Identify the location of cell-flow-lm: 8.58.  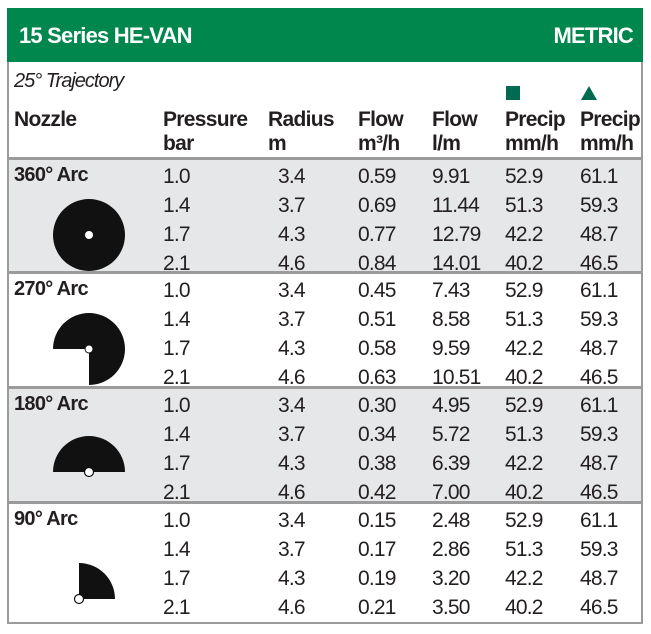
(451, 319).